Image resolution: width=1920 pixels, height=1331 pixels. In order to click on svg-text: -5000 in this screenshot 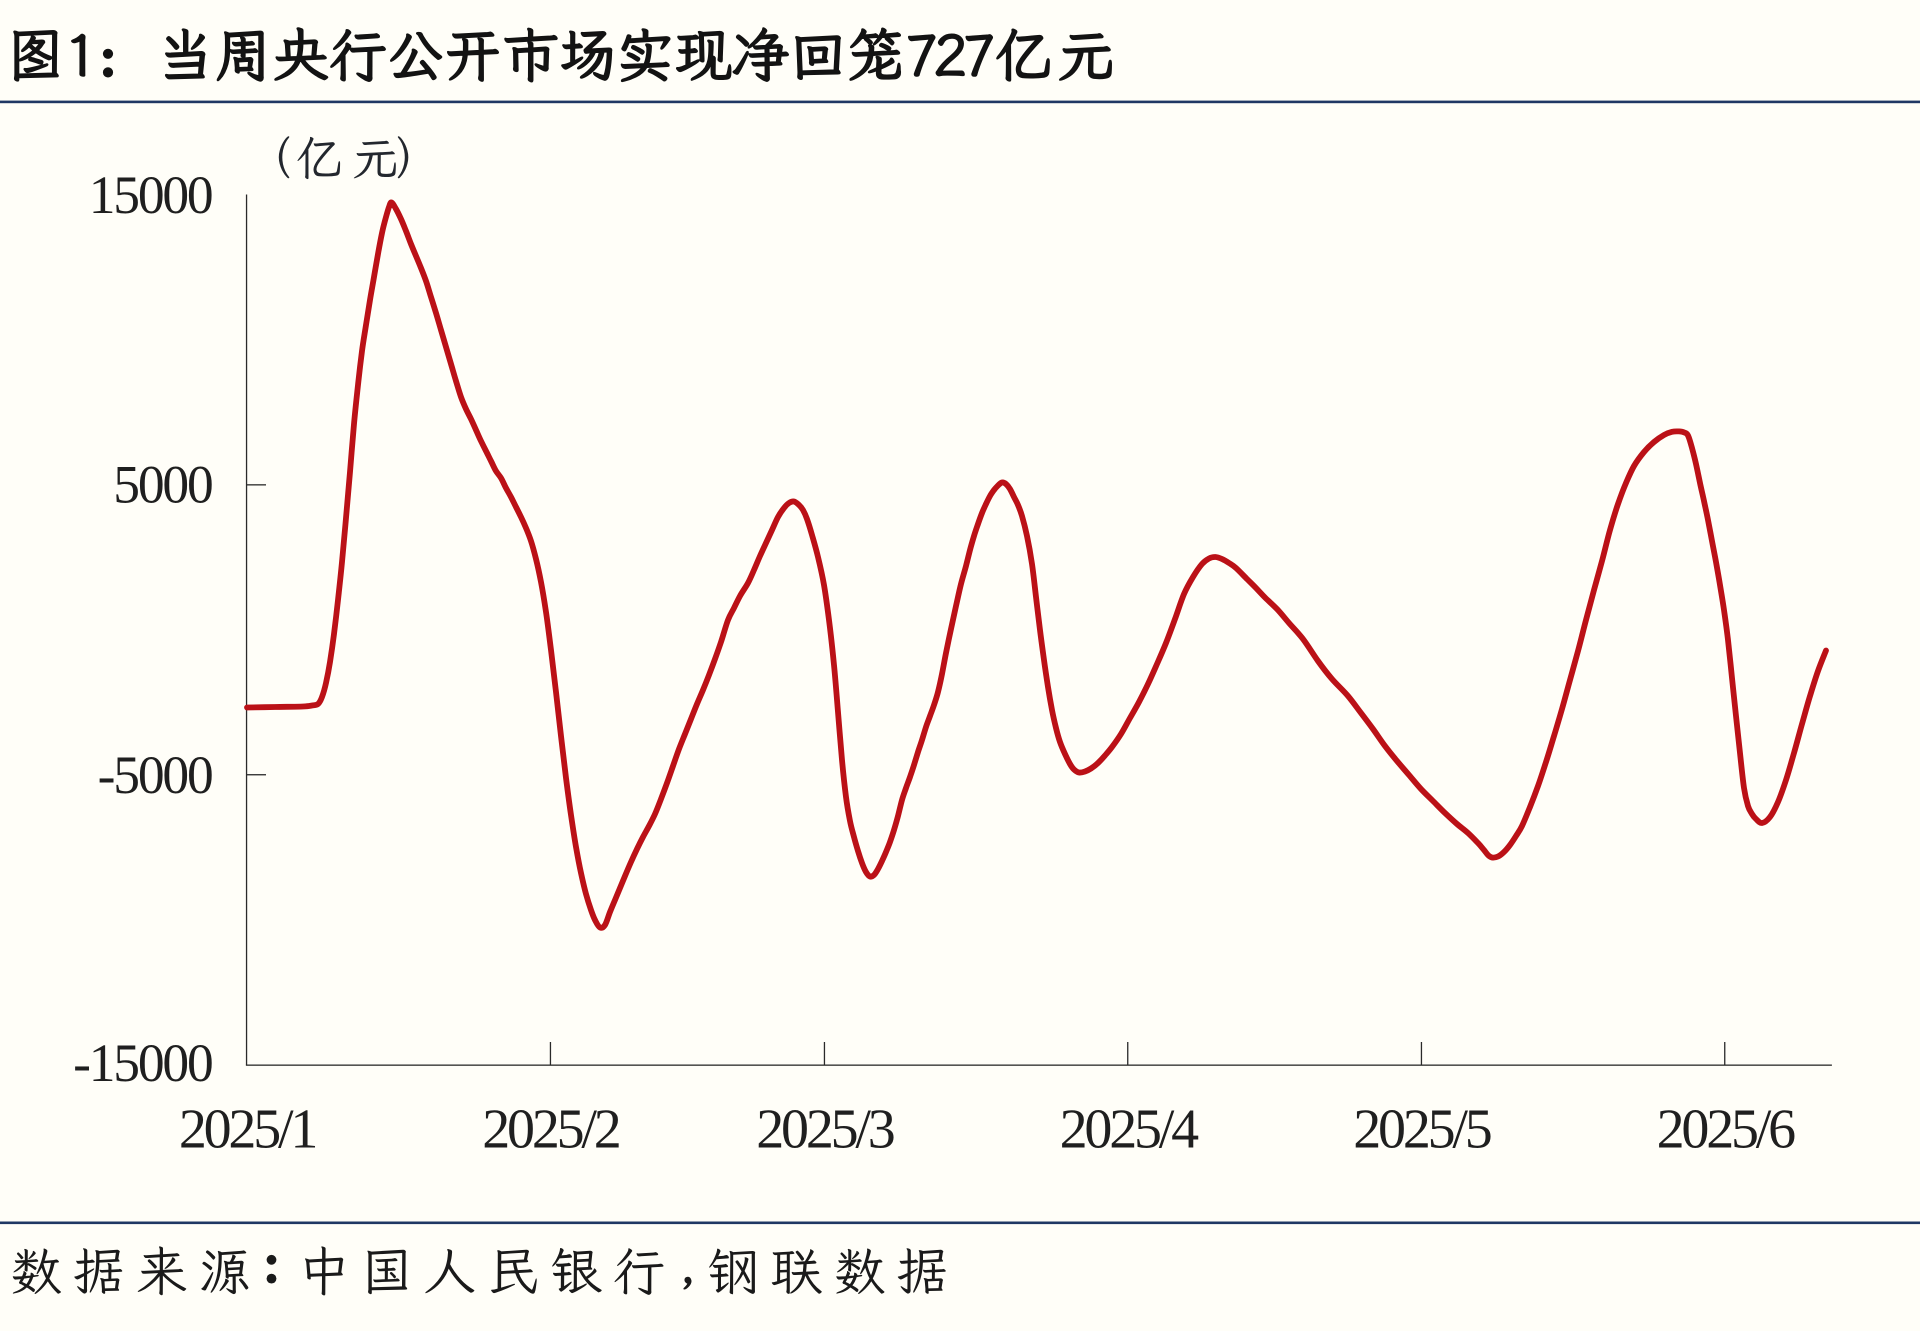, I will do `click(155, 775)`.